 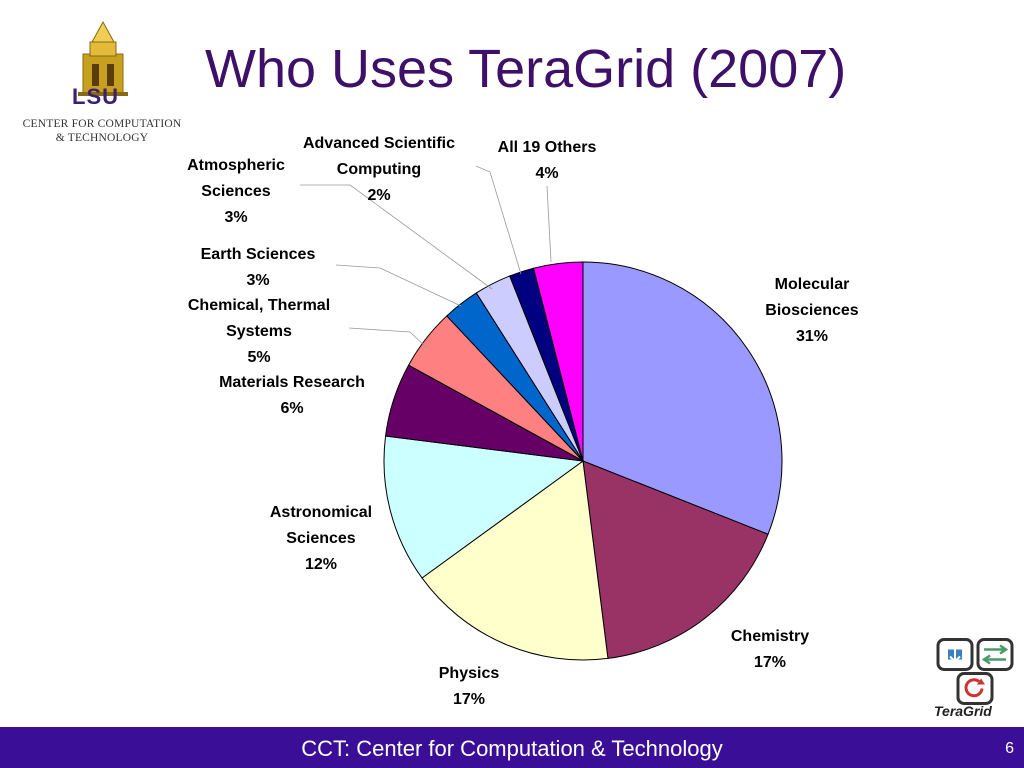 I want to click on slice-label-atmospheric-sciences: Atmospheric Sciences 3%, so click(x=236, y=191).